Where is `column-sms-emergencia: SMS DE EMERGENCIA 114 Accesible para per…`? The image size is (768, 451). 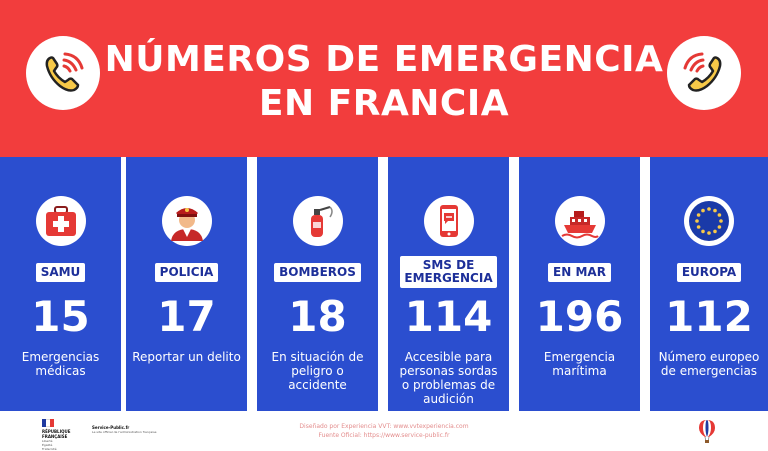
column-sms-emergencia: SMS DE EMERGENCIA 114 Accesible para per… is located at coordinates (448, 284).